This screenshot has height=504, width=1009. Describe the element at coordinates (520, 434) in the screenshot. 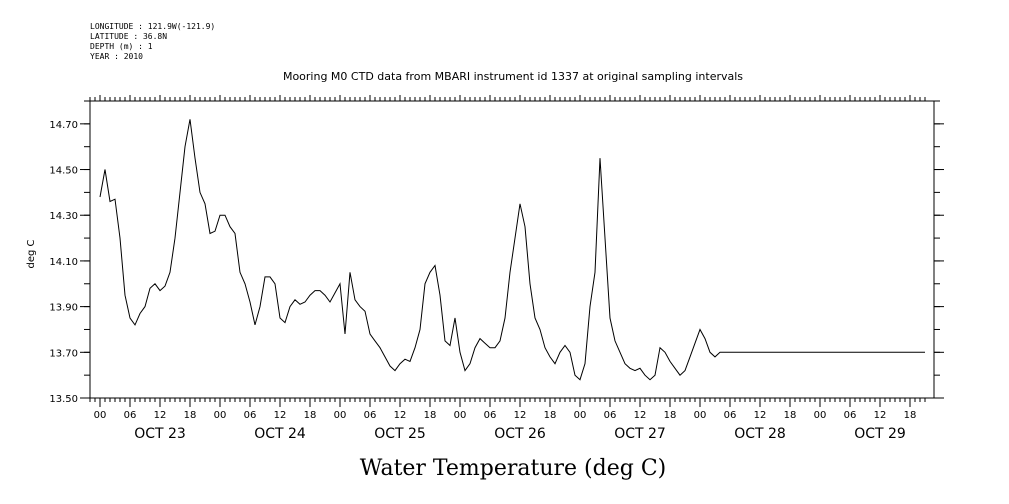

I see `x-day-label: OCT 26` at that location.